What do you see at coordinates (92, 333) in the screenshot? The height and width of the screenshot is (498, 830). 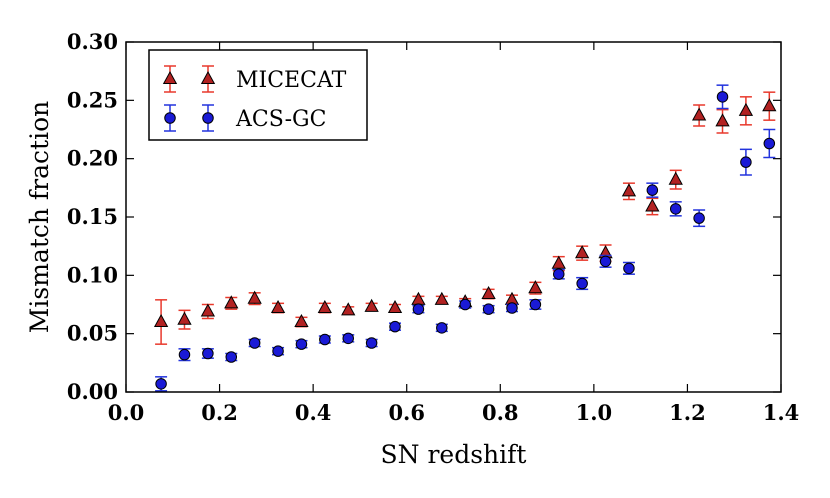 I see `y-tick-label: 0.05` at bounding box center [92, 333].